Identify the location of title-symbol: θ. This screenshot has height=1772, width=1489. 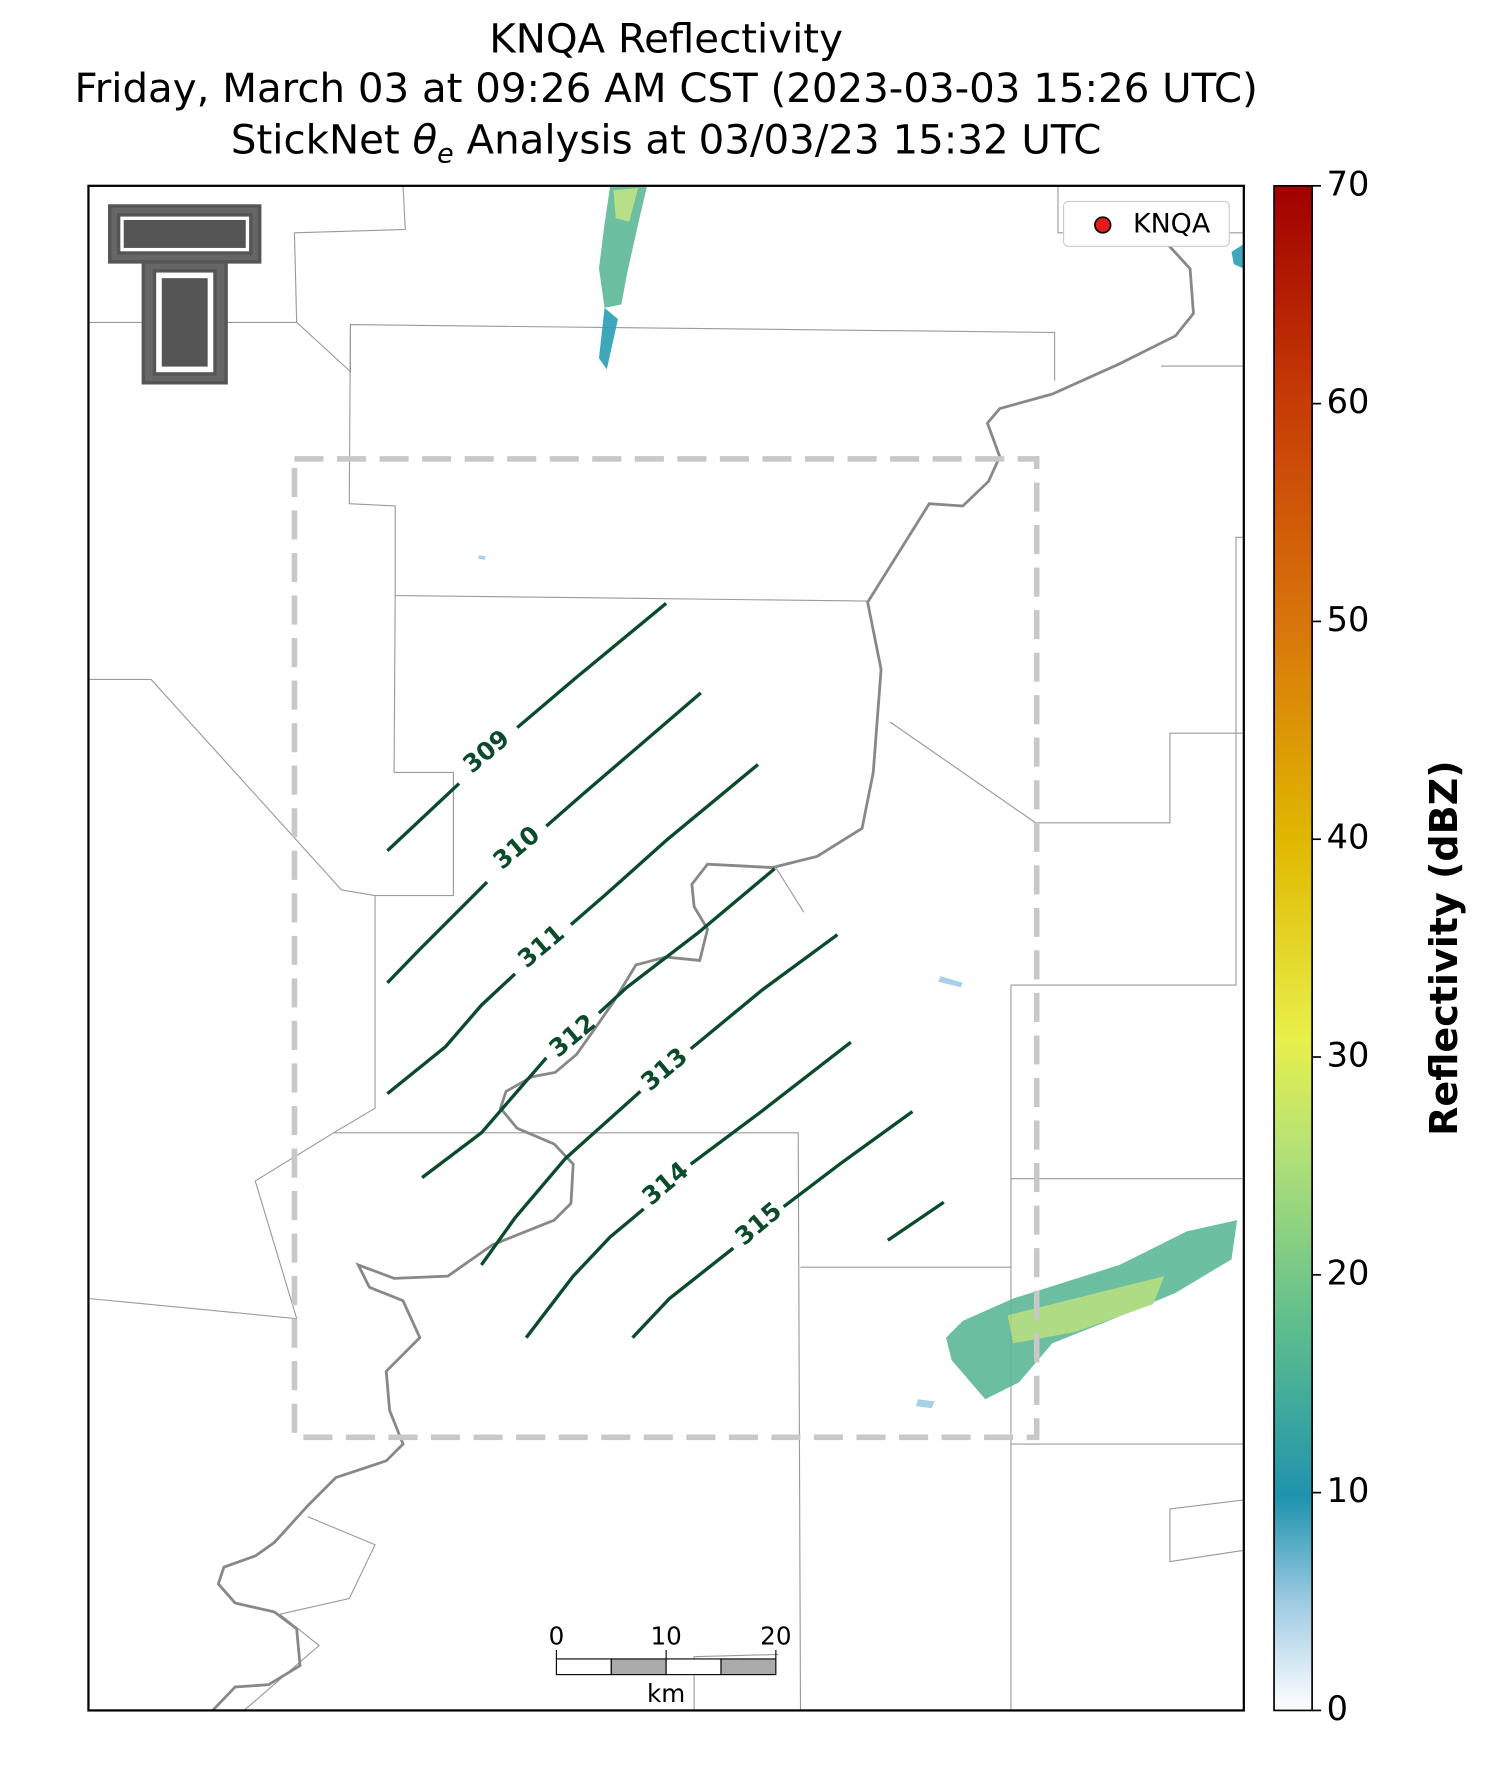
(425, 139).